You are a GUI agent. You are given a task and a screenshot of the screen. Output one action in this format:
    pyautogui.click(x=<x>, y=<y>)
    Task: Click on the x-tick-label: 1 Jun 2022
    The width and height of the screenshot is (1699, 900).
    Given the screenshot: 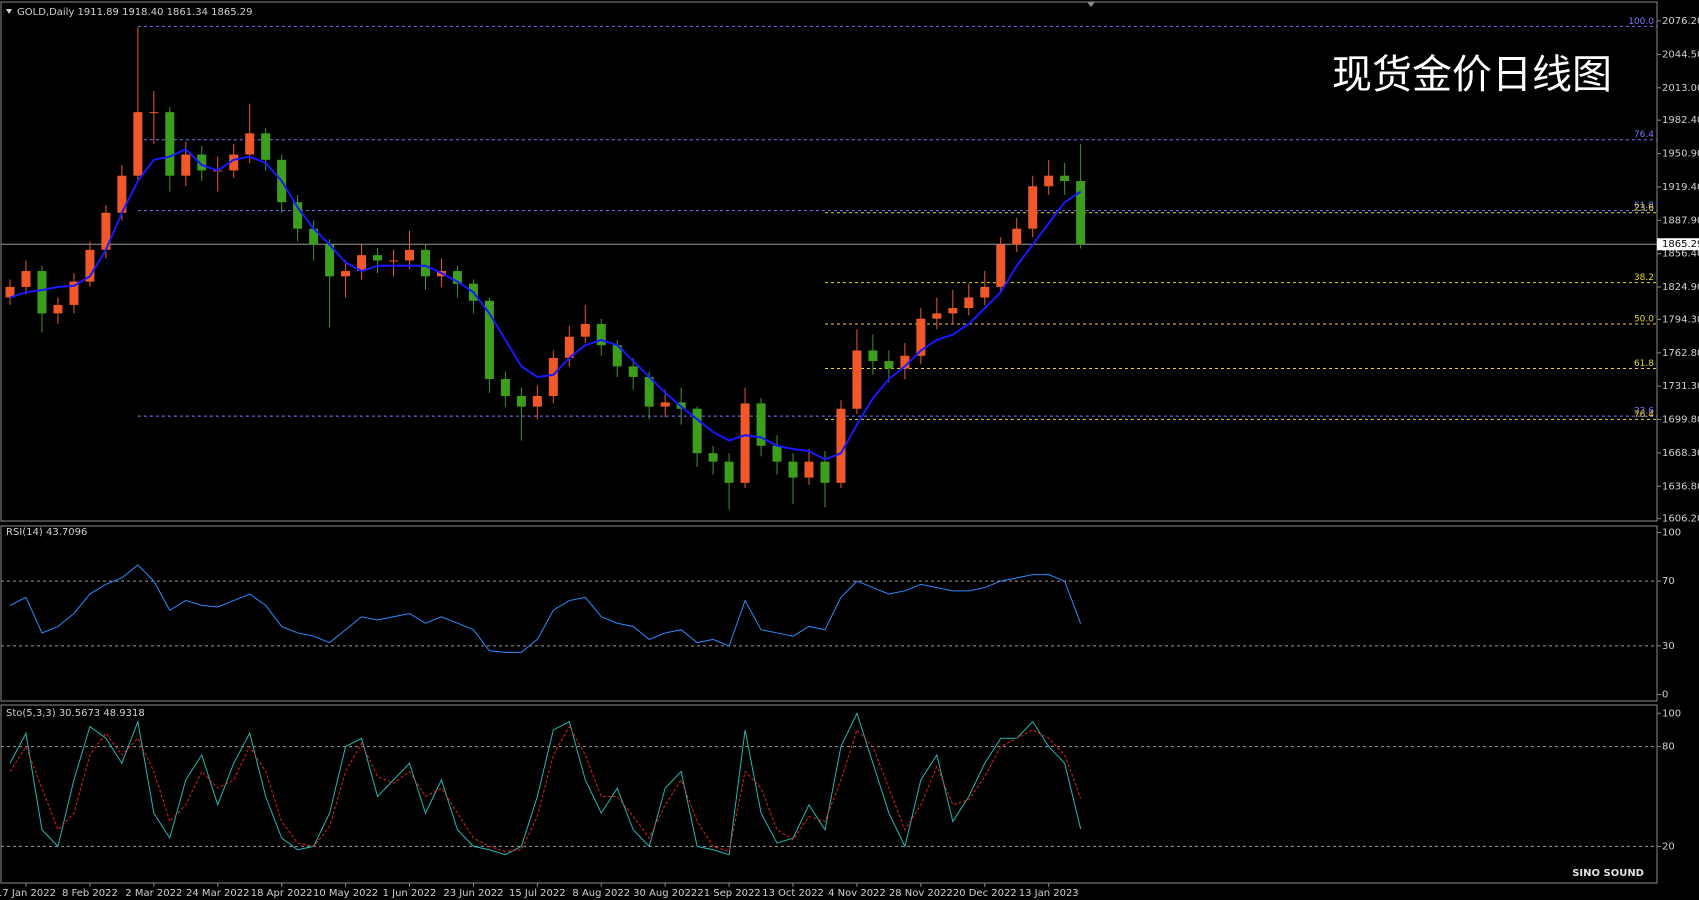 What is the action you would take?
    pyautogui.click(x=410, y=893)
    